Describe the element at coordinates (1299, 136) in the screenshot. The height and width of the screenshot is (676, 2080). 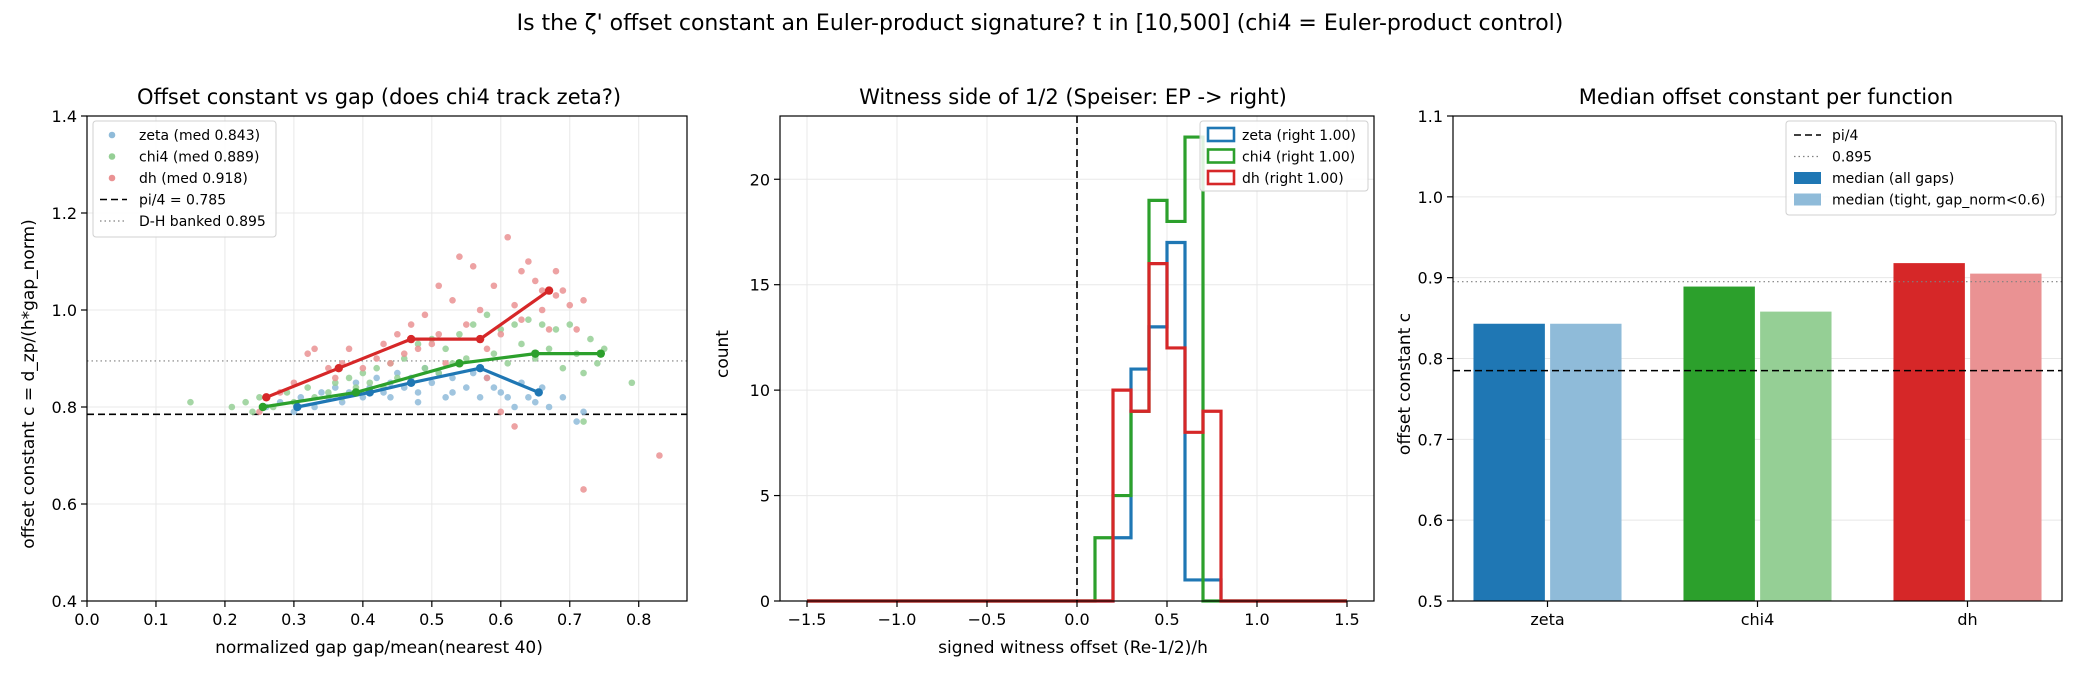
I see `legend-label: zeta (right 1.00)` at that location.